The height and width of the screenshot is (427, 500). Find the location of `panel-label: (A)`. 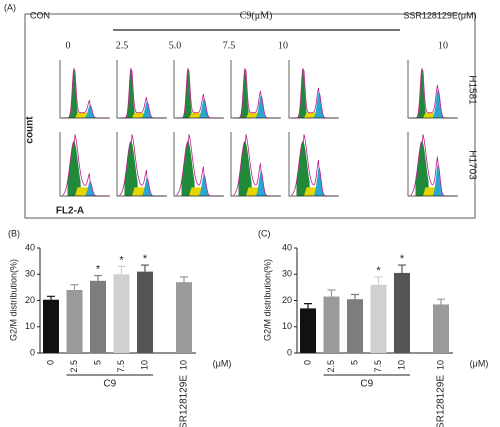

panel-label: (A) is located at coordinates (10, 7).